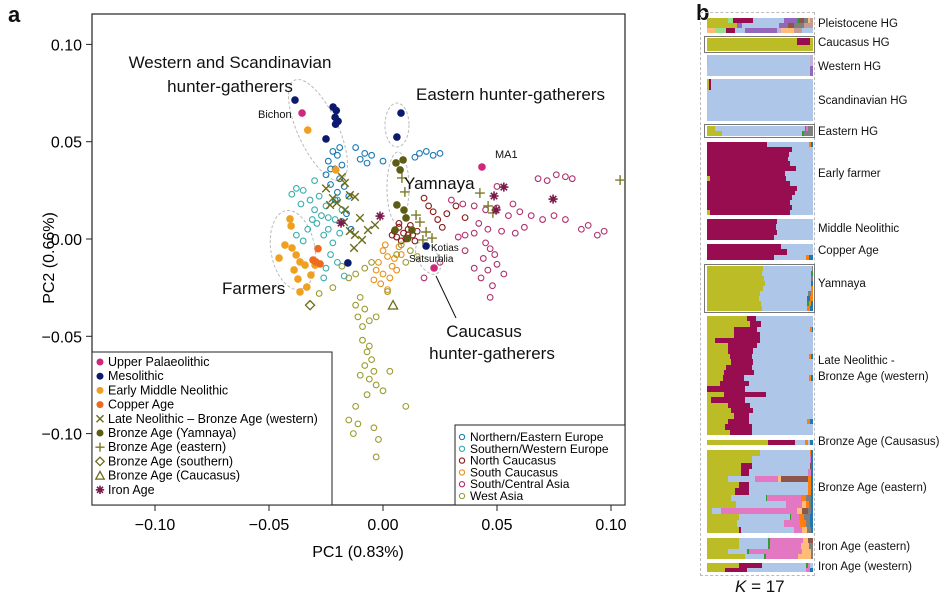  What do you see at coordinates (14, 14) in the screenshot?
I see `panel-label-a: a` at bounding box center [14, 14].